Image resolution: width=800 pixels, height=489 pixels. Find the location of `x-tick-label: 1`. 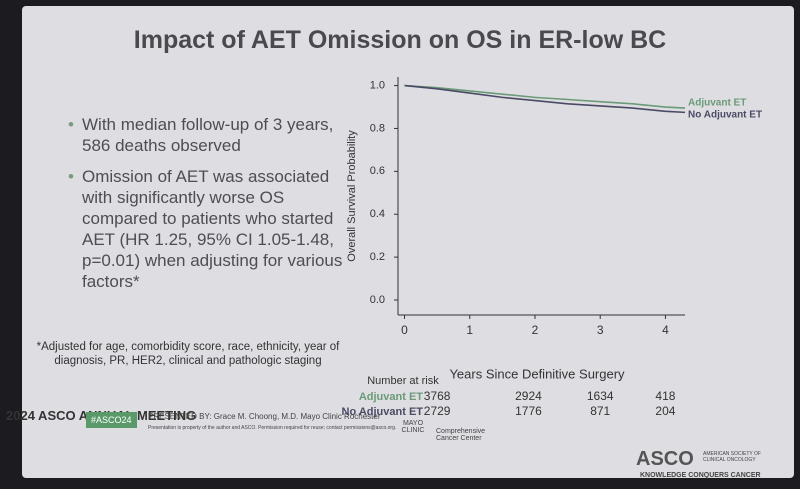

x-tick-label: 1 is located at coordinates (469, 330).